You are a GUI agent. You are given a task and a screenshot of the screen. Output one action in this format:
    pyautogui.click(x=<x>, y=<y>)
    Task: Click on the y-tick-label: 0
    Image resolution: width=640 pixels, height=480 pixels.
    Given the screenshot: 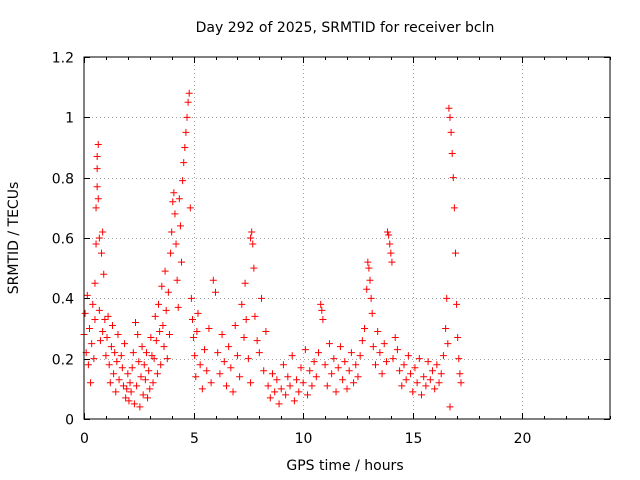 What is the action you would take?
    pyautogui.click(x=69, y=421)
    